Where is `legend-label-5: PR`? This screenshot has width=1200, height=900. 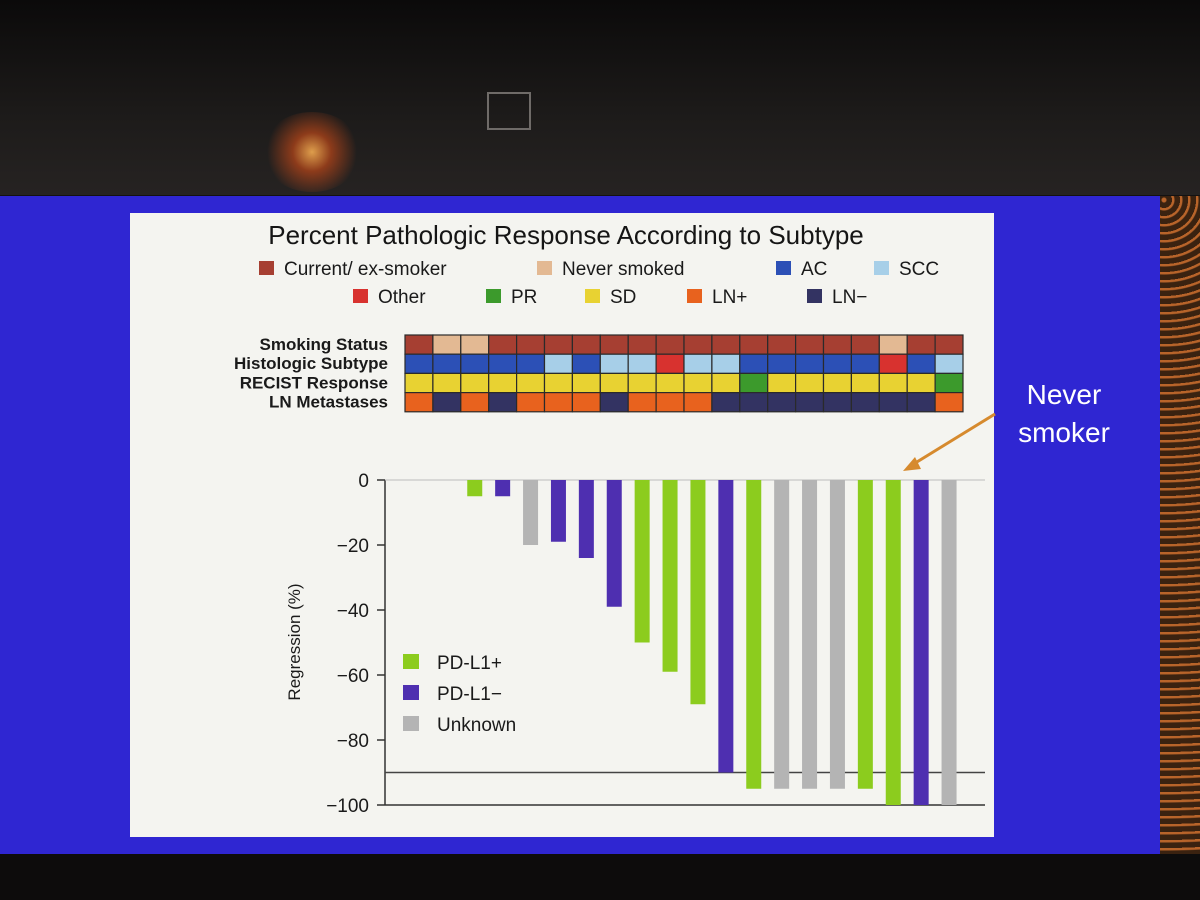
legend-label-5: PR is located at coordinates (524, 297).